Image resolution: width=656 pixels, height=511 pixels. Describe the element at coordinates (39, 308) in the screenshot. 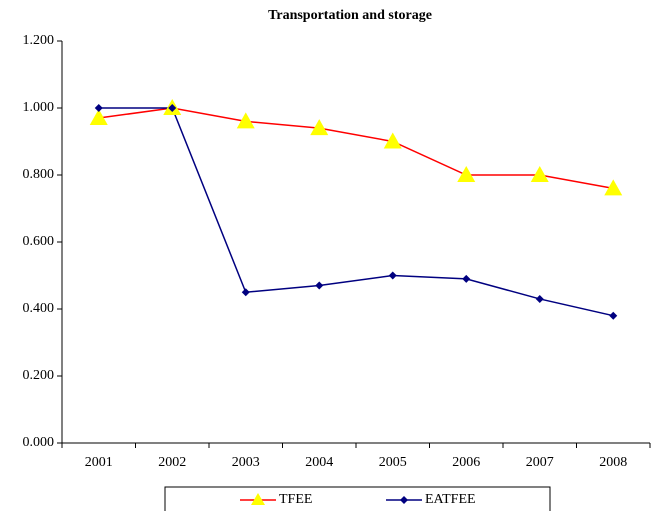

I see `y-tick-label: 0.400` at that location.